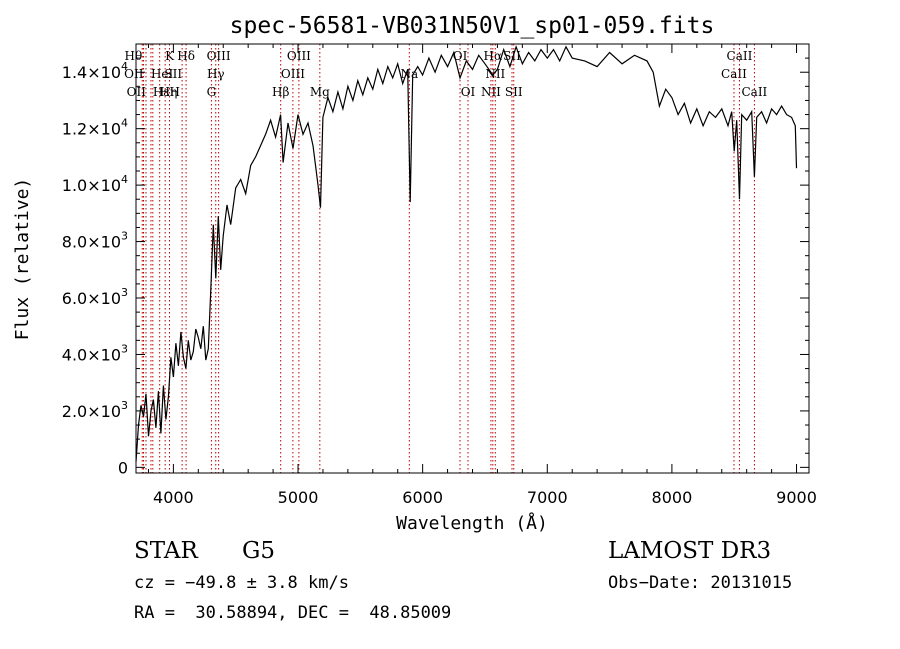 This screenshot has width=900, height=649. Describe the element at coordinates (298, 497) in the screenshot. I see `x-tick-label-5000: 5000` at that location.